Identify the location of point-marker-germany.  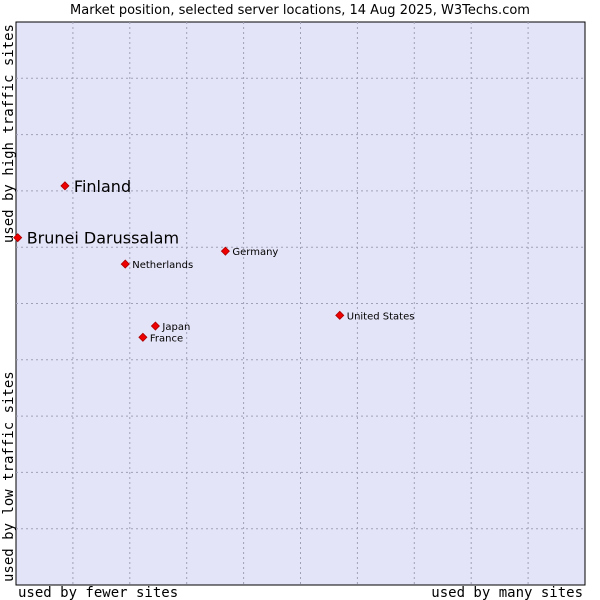
(225, 251).